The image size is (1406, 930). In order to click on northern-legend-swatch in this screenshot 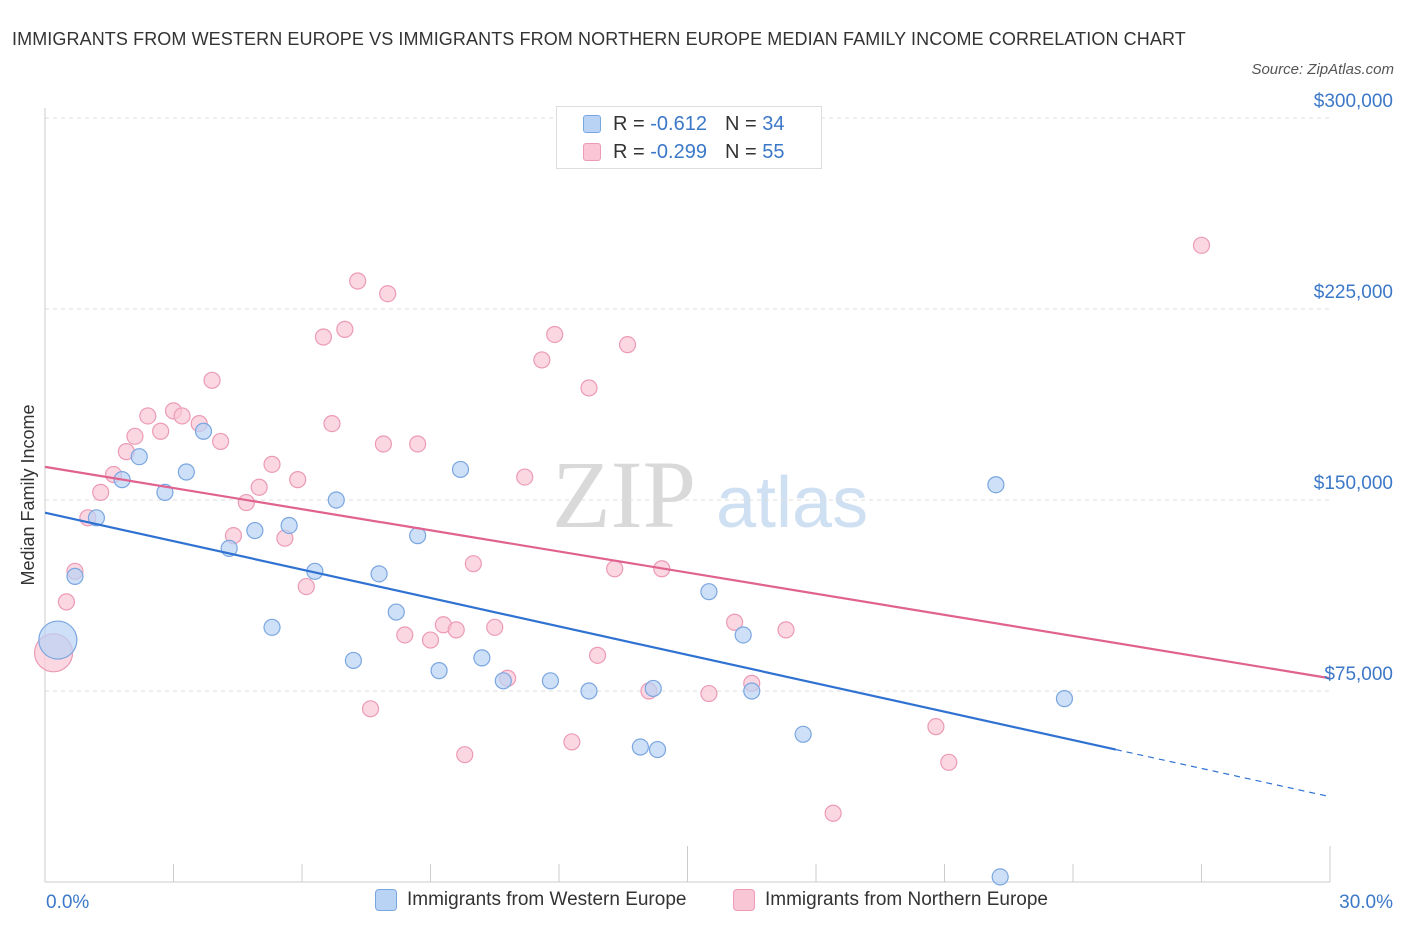, I will do `click(744, 900)`.